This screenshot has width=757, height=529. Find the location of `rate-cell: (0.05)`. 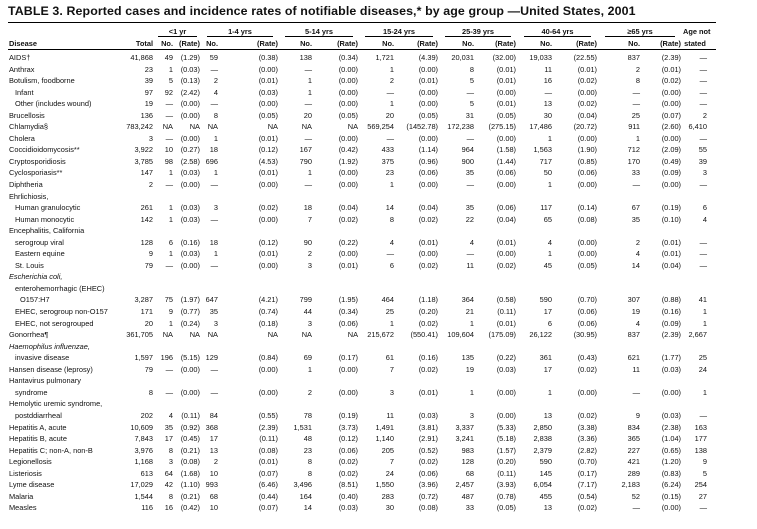

rate-cell: (0.05) is located at coordinates (268, 115).